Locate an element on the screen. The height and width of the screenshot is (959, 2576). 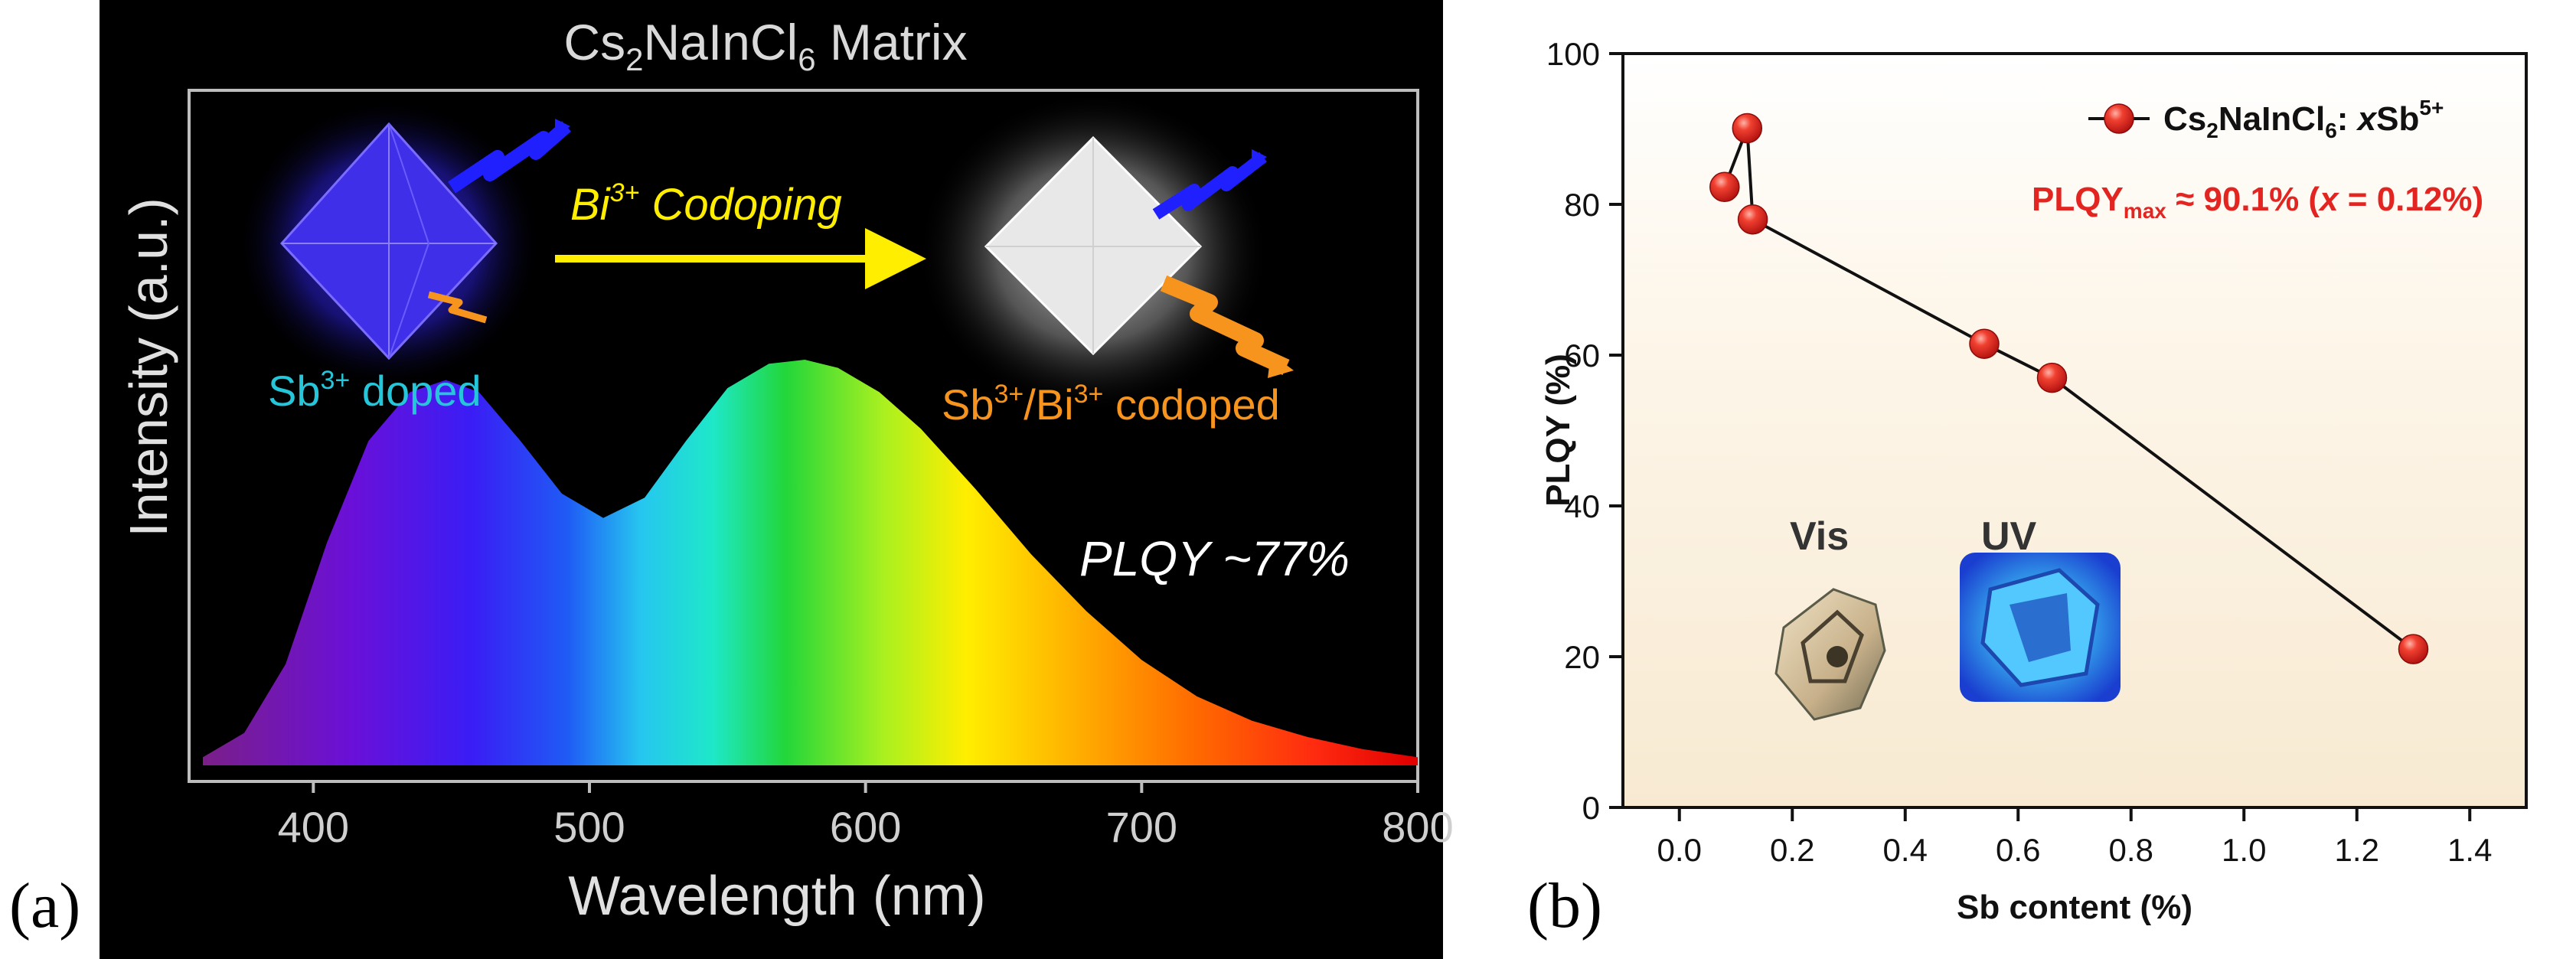
inset-vis-label: Vis is located at coordinates (1819, 536).